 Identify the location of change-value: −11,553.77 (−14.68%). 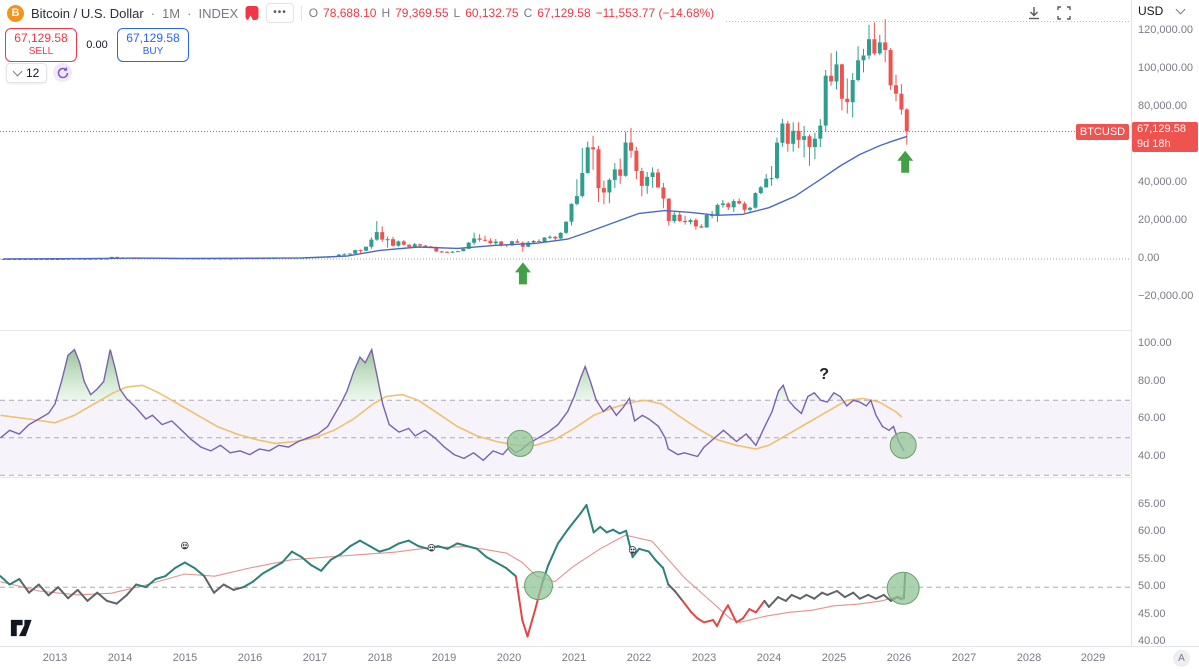
(655, 13).